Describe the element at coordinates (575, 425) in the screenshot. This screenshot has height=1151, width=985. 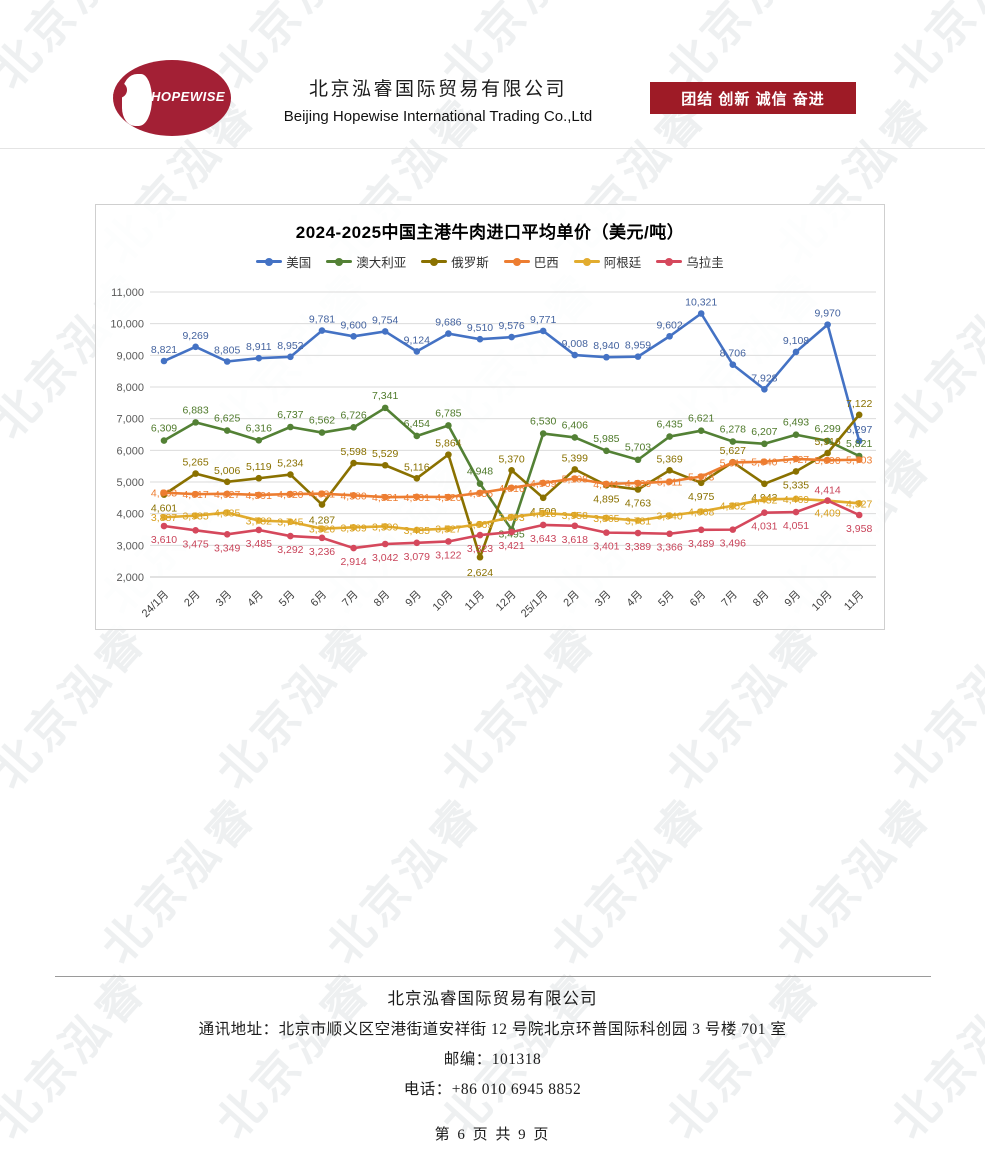
I see `data-label: 6,406` at that location.